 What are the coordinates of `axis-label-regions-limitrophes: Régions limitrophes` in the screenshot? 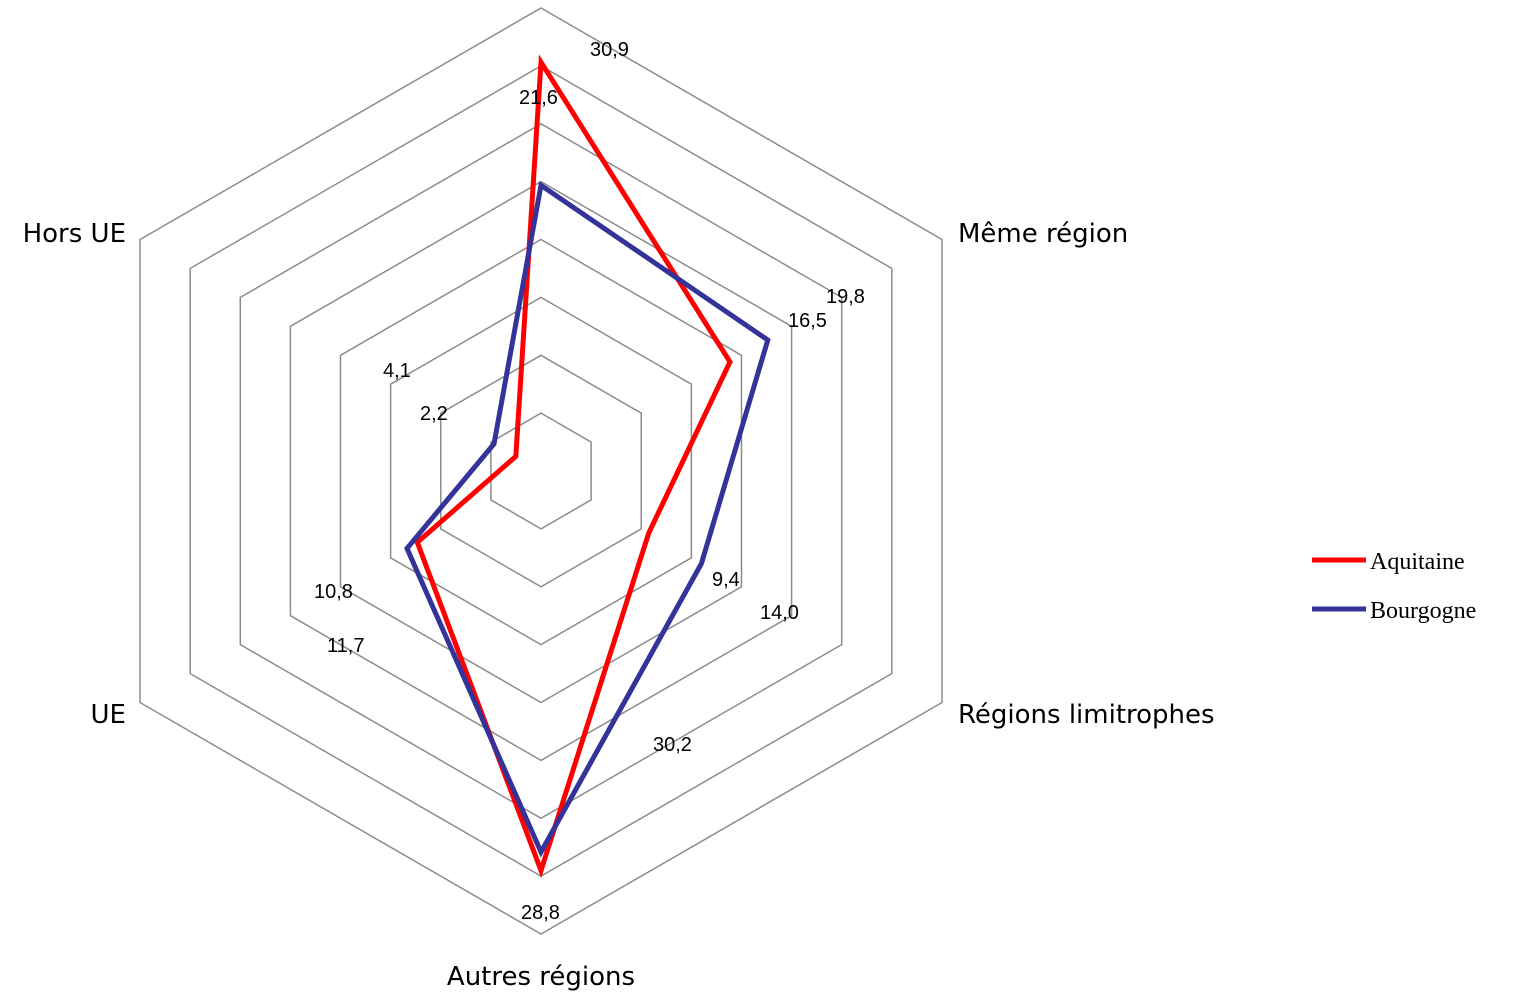 It's located at (1086, 715).